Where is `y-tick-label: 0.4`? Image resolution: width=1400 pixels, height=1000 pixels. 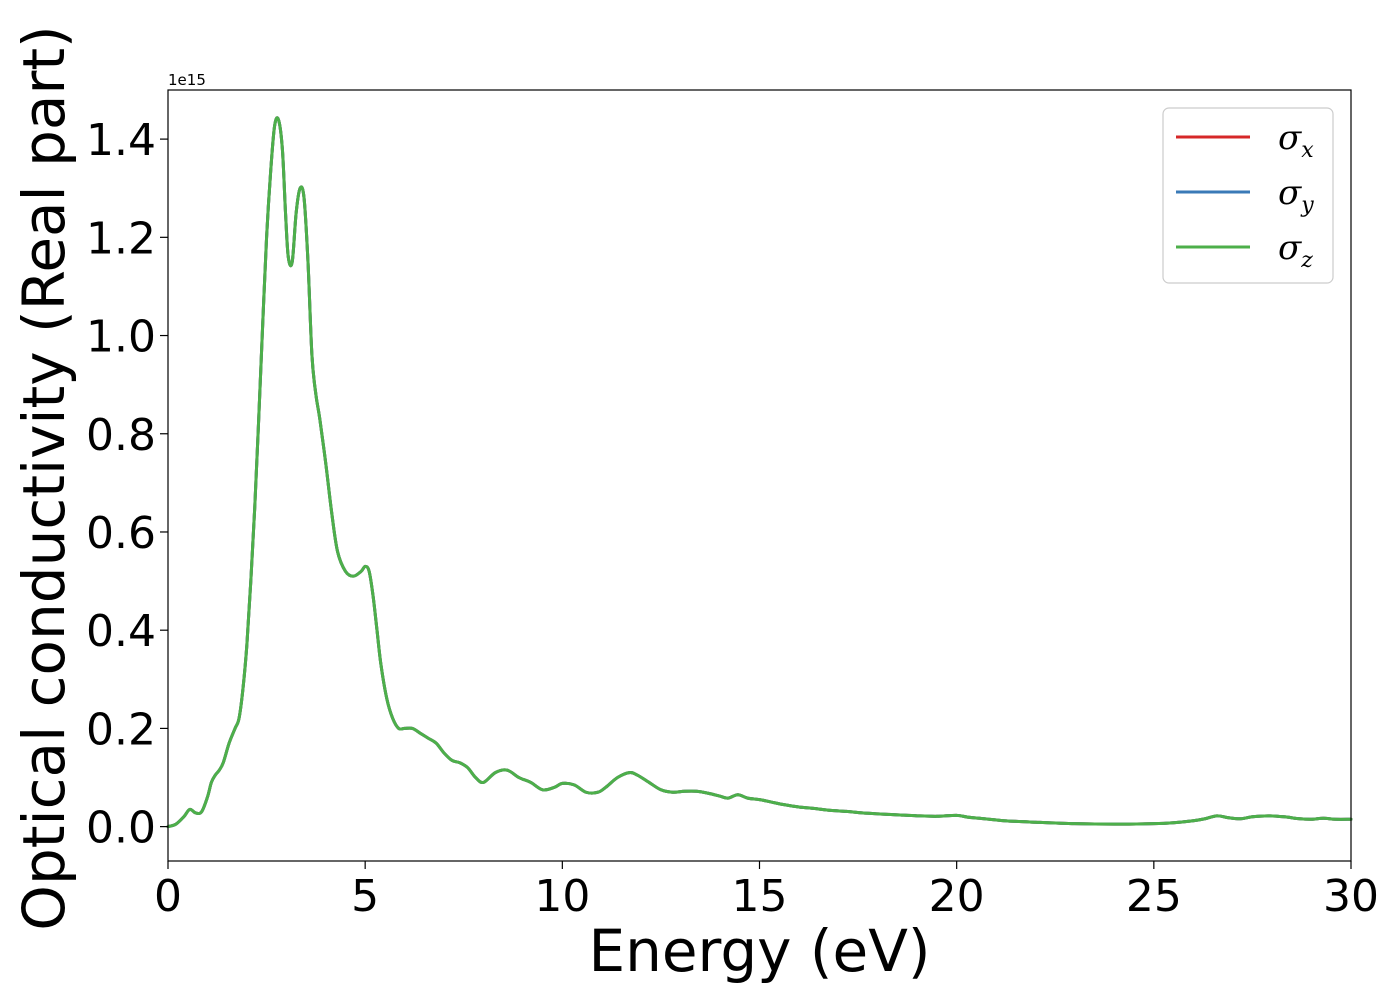
y-tick-label: 0.4 is located at coordinates (121, 631).